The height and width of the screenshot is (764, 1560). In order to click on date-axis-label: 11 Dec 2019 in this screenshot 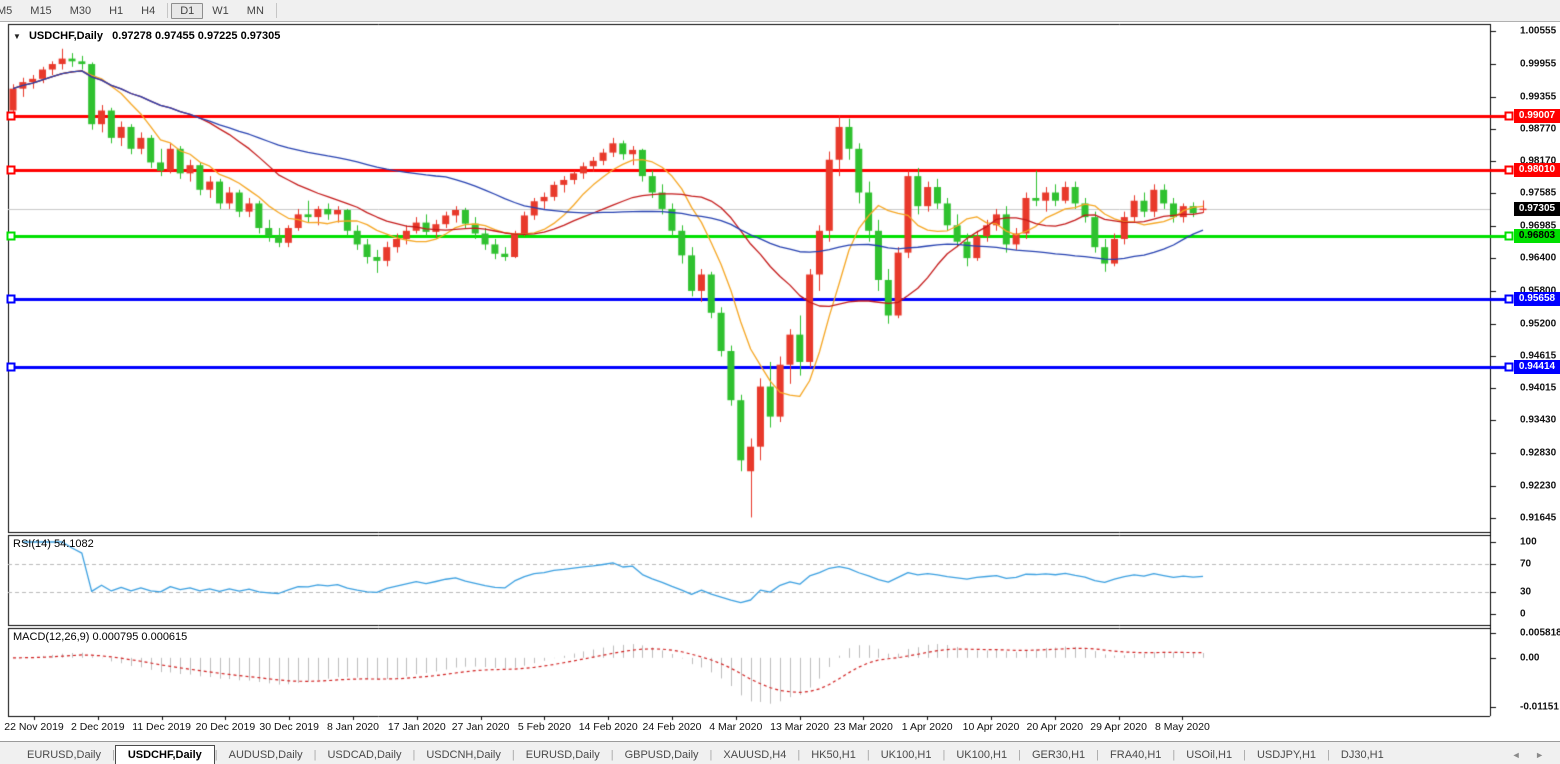, I will do `click(161, 727)`.